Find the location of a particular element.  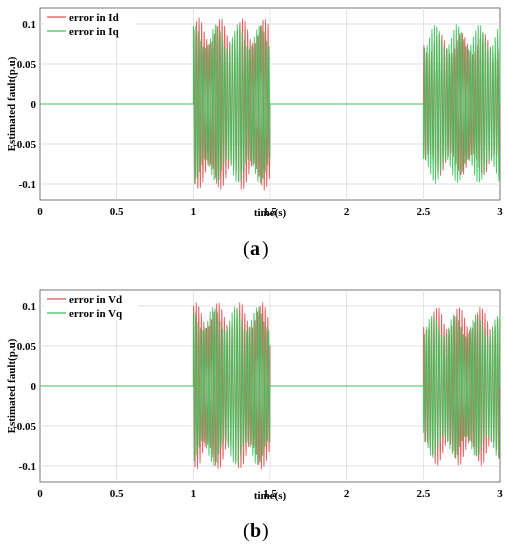

panel-label: ( b ) is located at coordinates (256, 531).